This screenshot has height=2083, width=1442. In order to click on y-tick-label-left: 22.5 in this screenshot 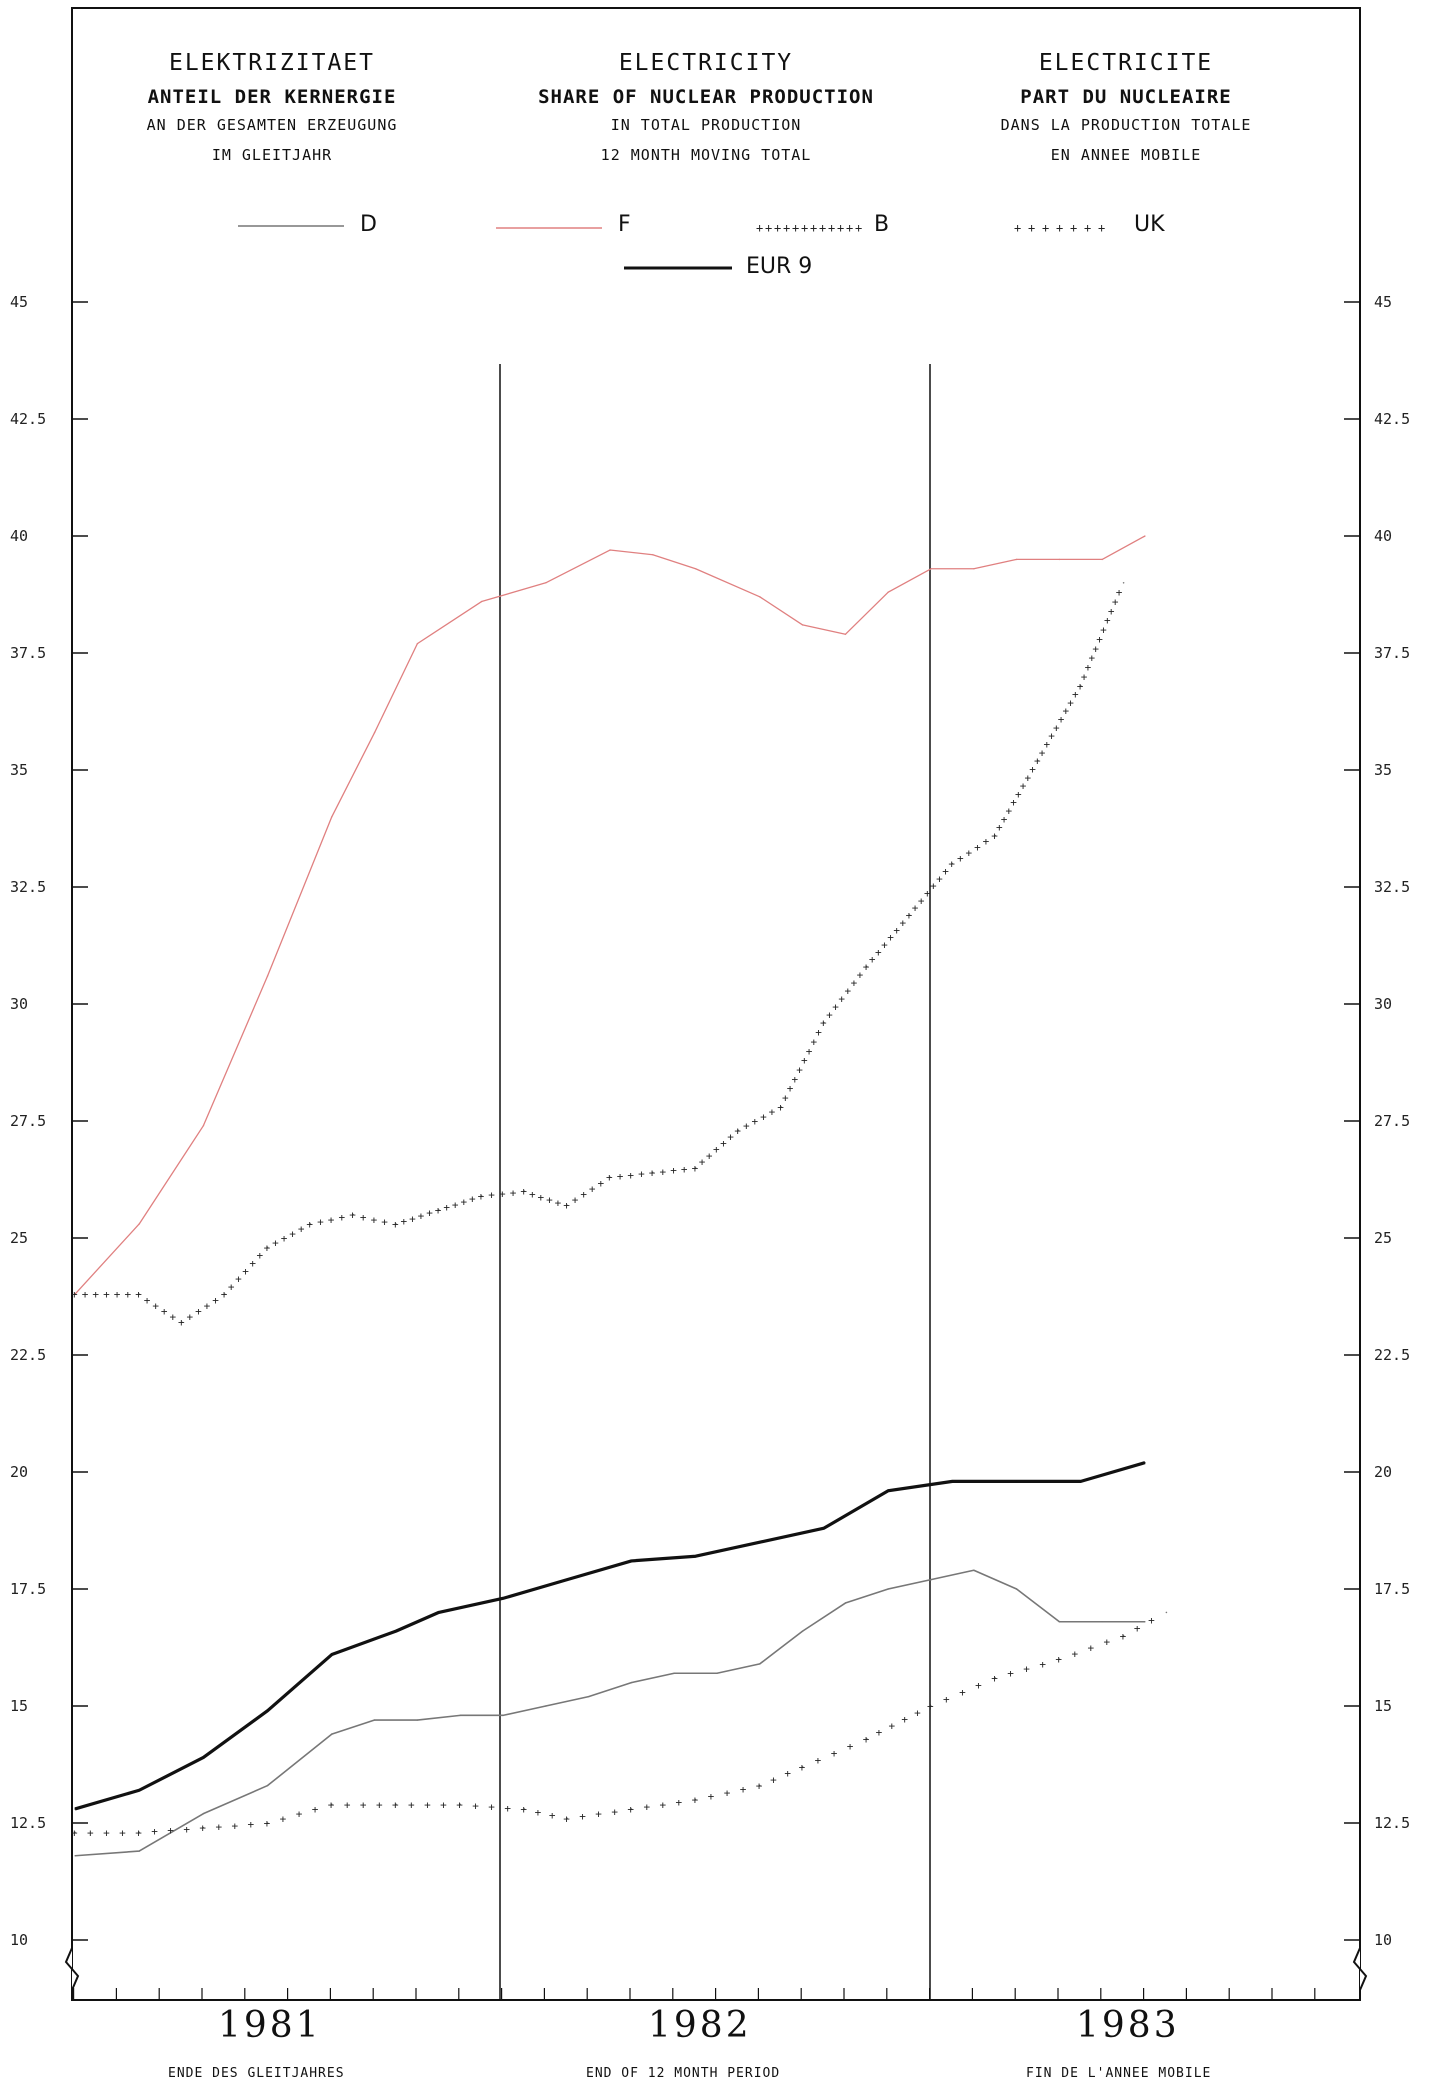, I will do `click(28, 1355)`.